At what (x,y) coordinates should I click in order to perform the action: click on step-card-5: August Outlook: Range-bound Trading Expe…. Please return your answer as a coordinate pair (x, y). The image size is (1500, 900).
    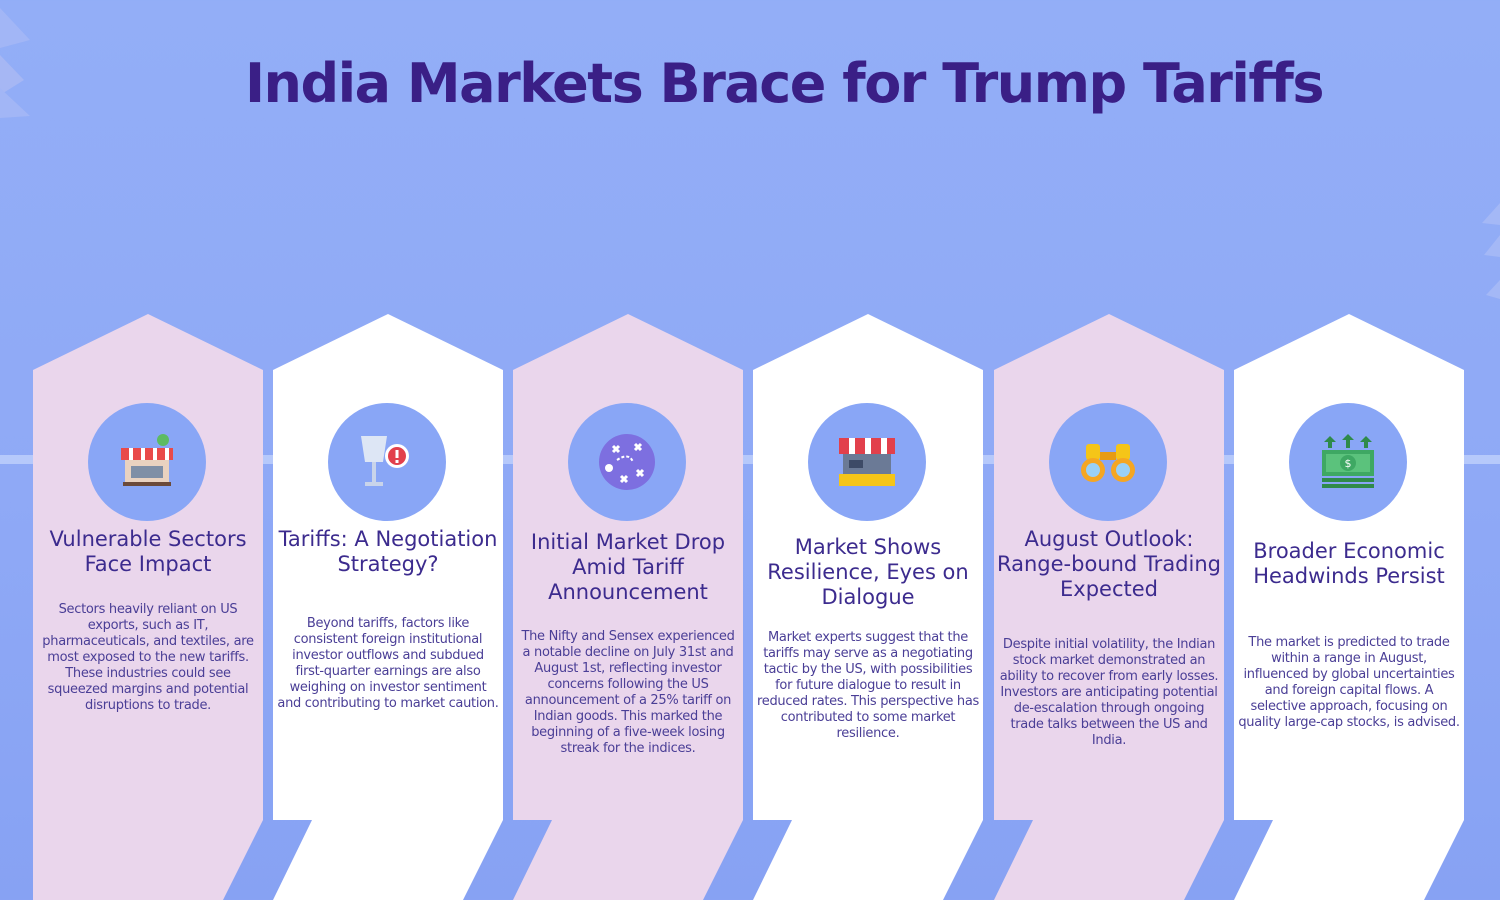
    Looking at the image, I should click on (1109, 606).